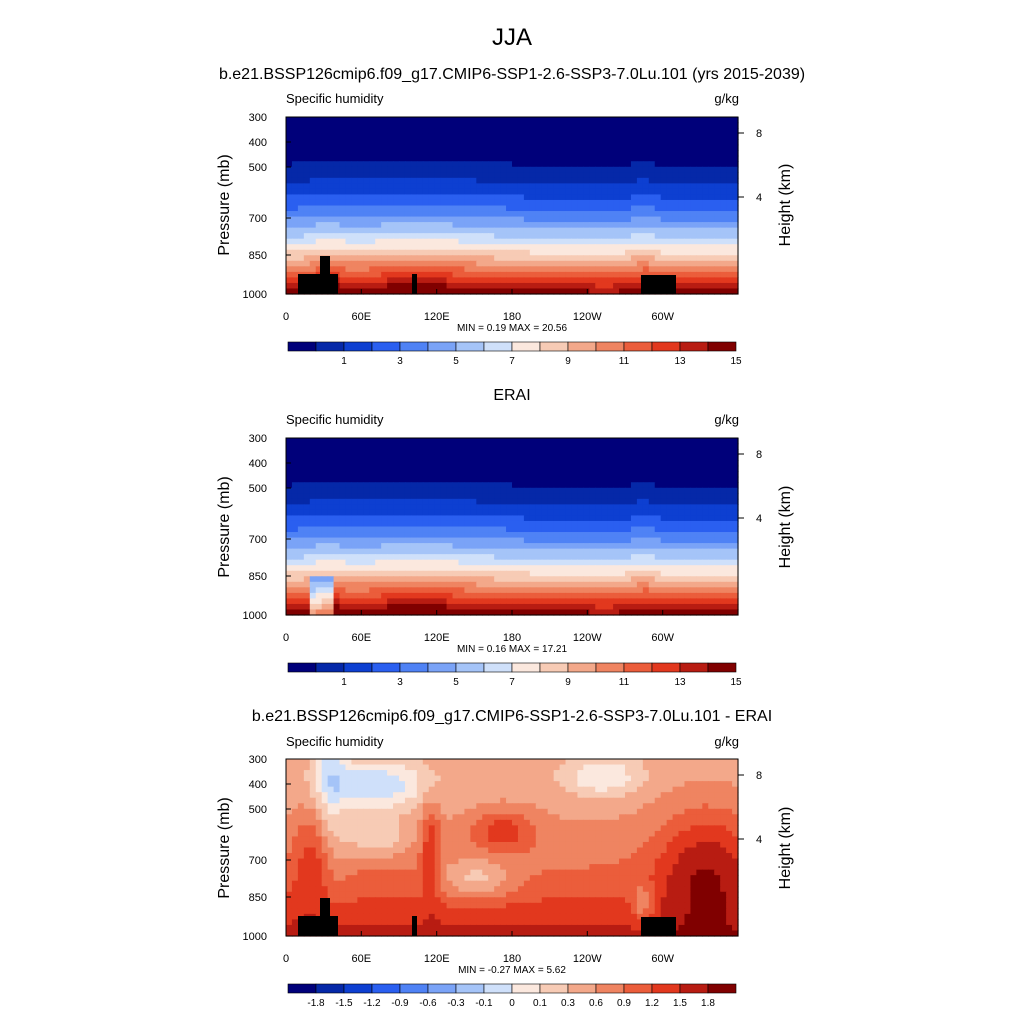 The width and height of the screenshot is (1024, 1024). What do you see at coordinates (258, 464) in the screenshot?
I see `y-tick-label: 400` at bounding box center [258, 464].